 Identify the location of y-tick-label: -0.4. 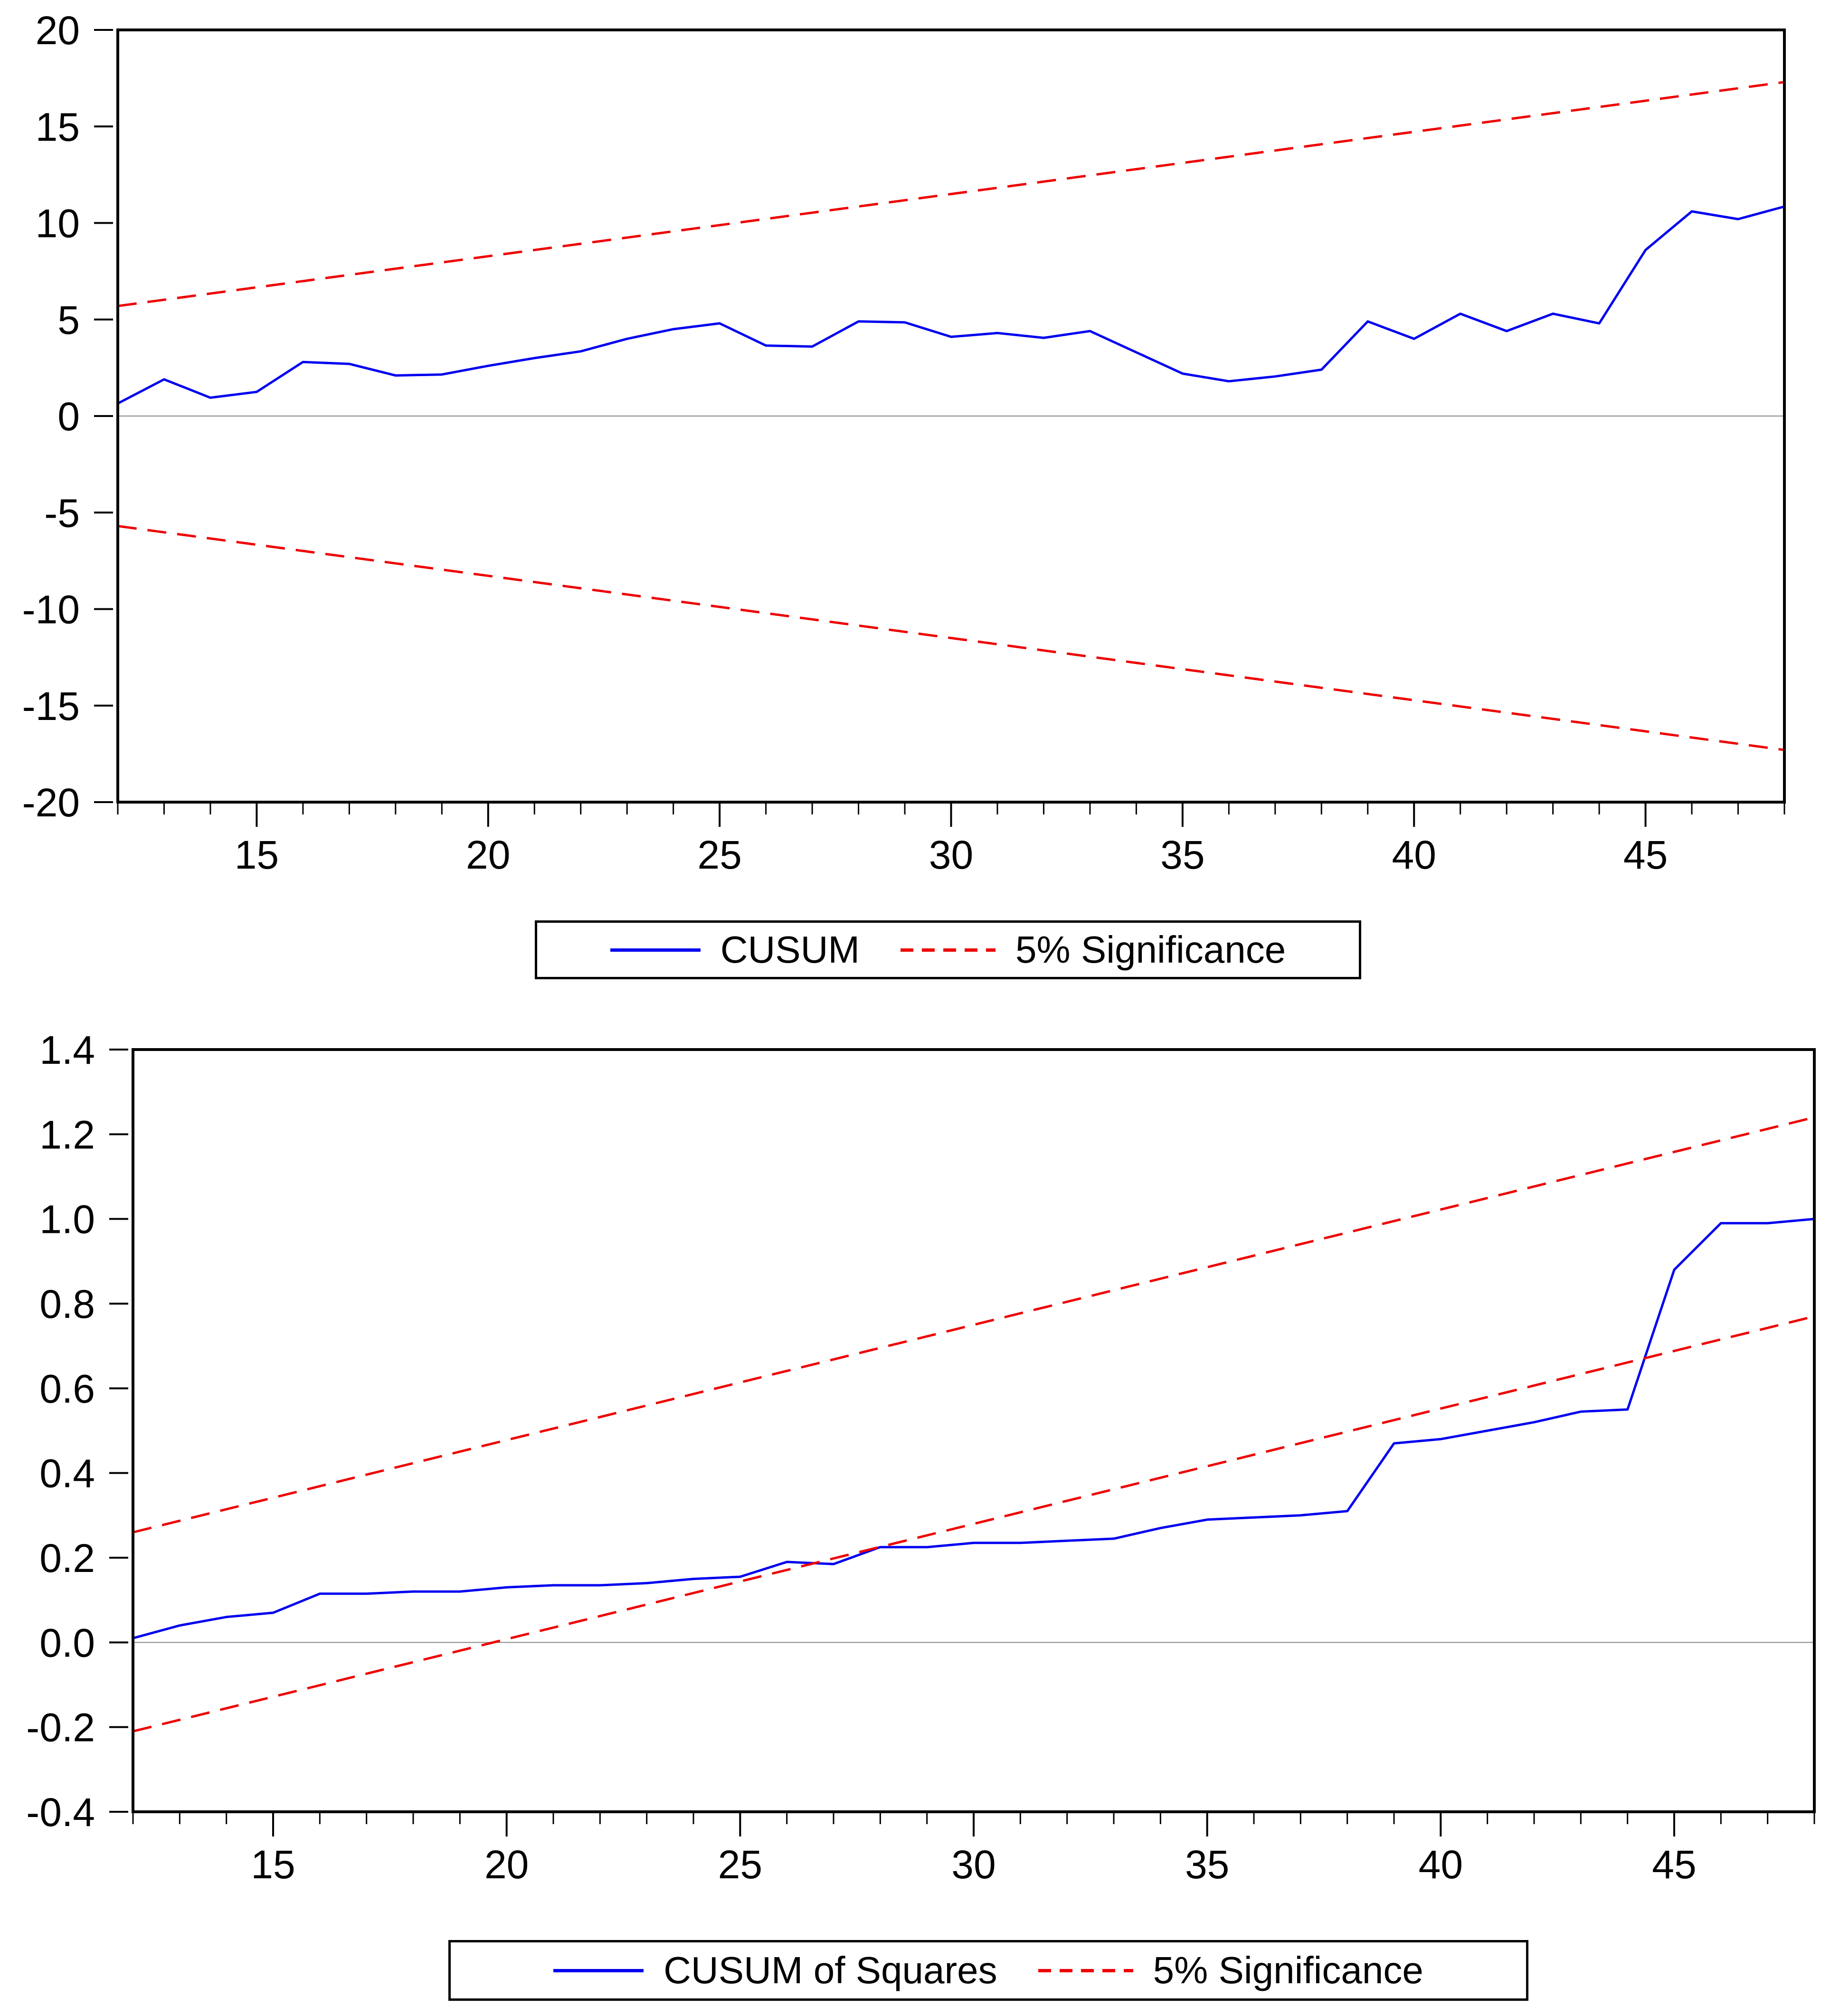
(60, 1812).